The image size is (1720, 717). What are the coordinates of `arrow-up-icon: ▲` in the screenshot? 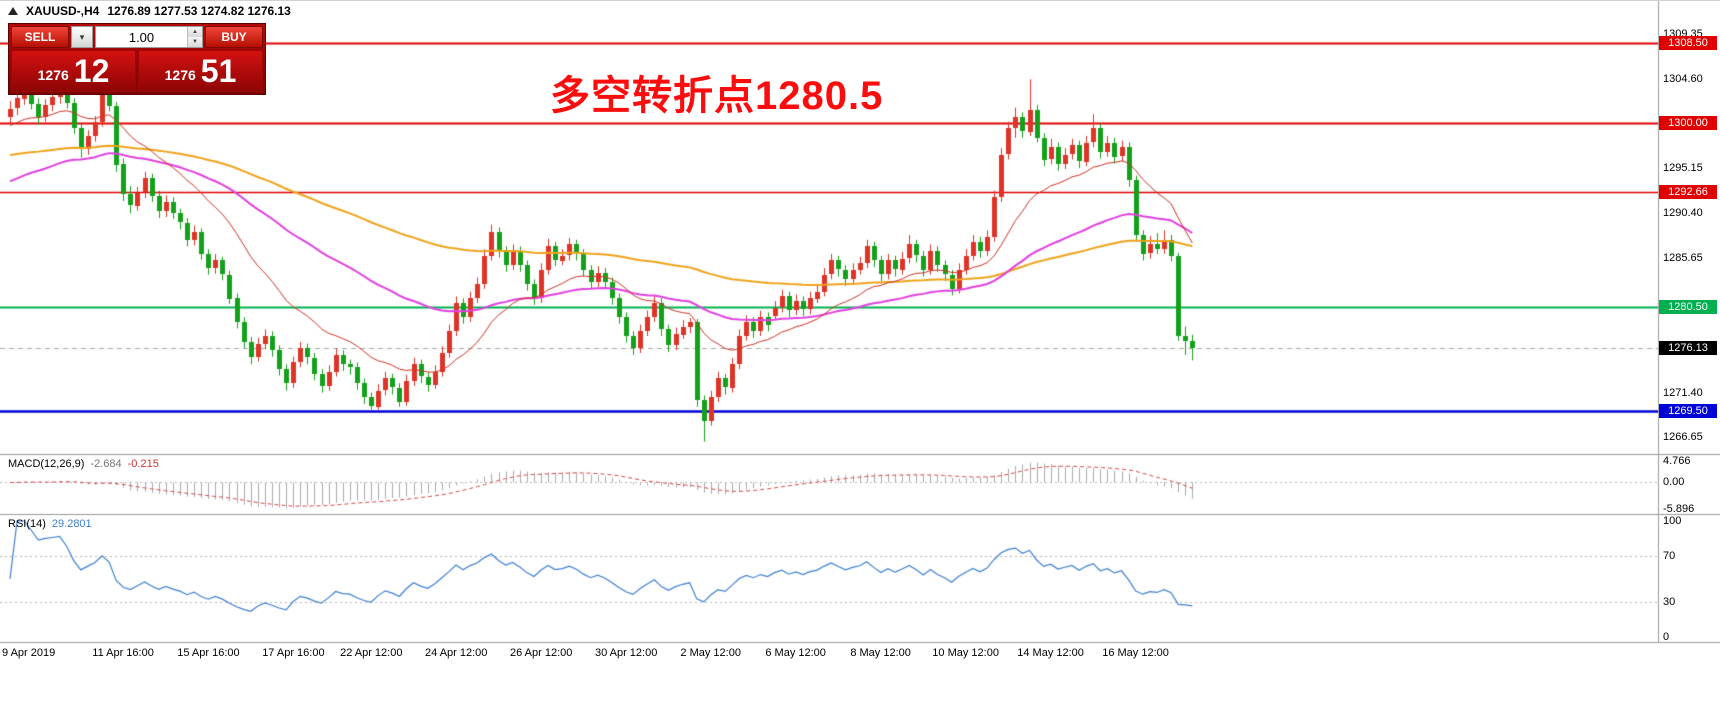 It's located at (195, 32).